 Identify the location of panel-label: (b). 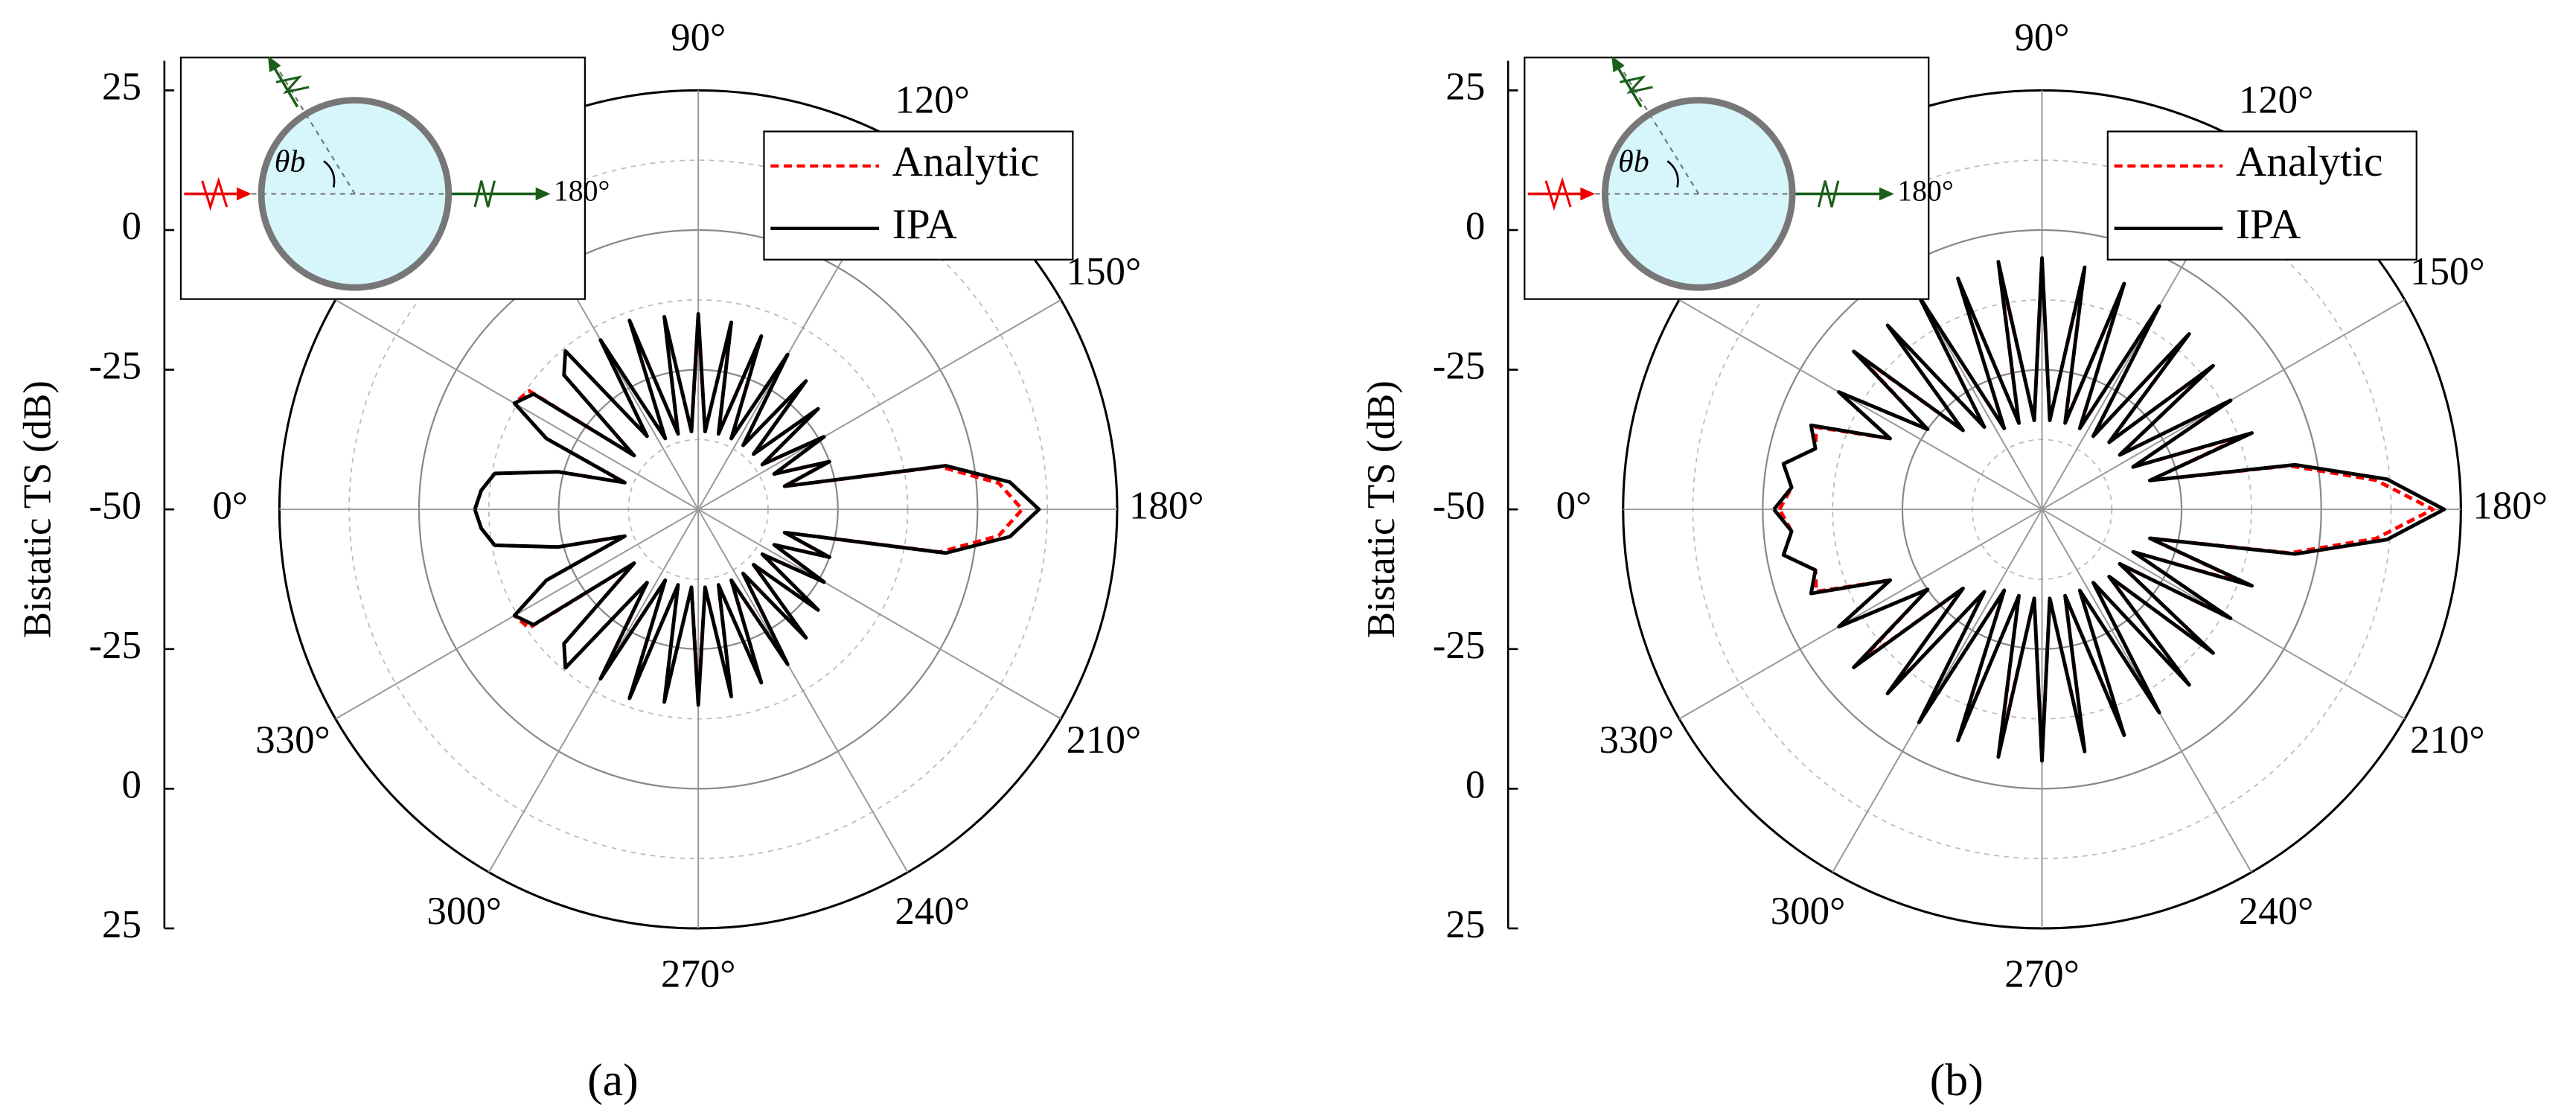
(1957, 1080).